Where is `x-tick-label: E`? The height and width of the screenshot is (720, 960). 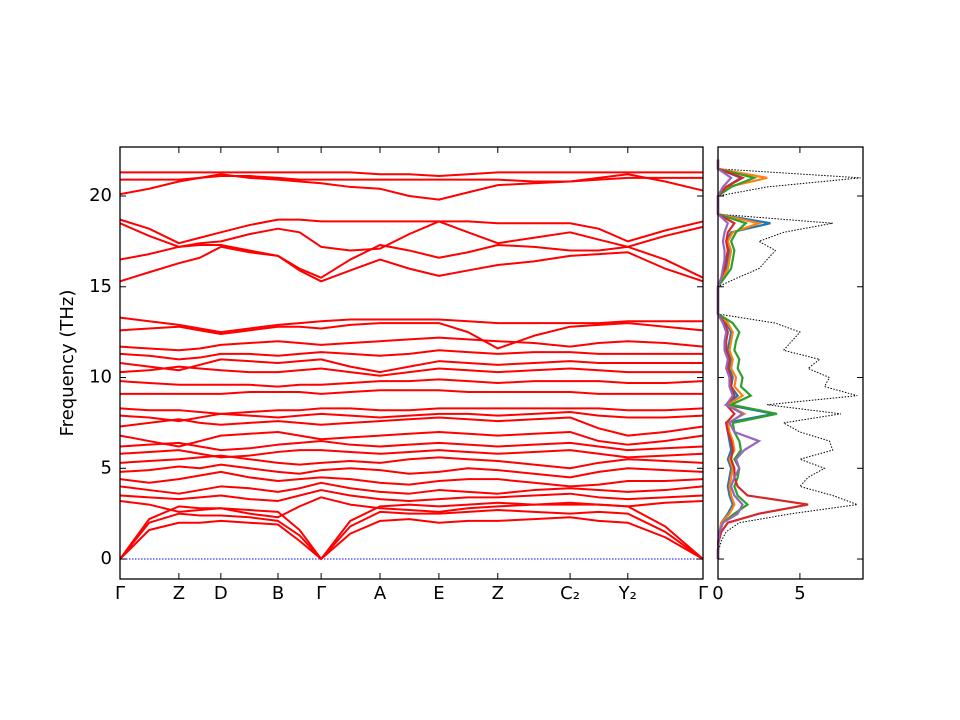
x-tick-label: E is located at coordinates (438, 593).